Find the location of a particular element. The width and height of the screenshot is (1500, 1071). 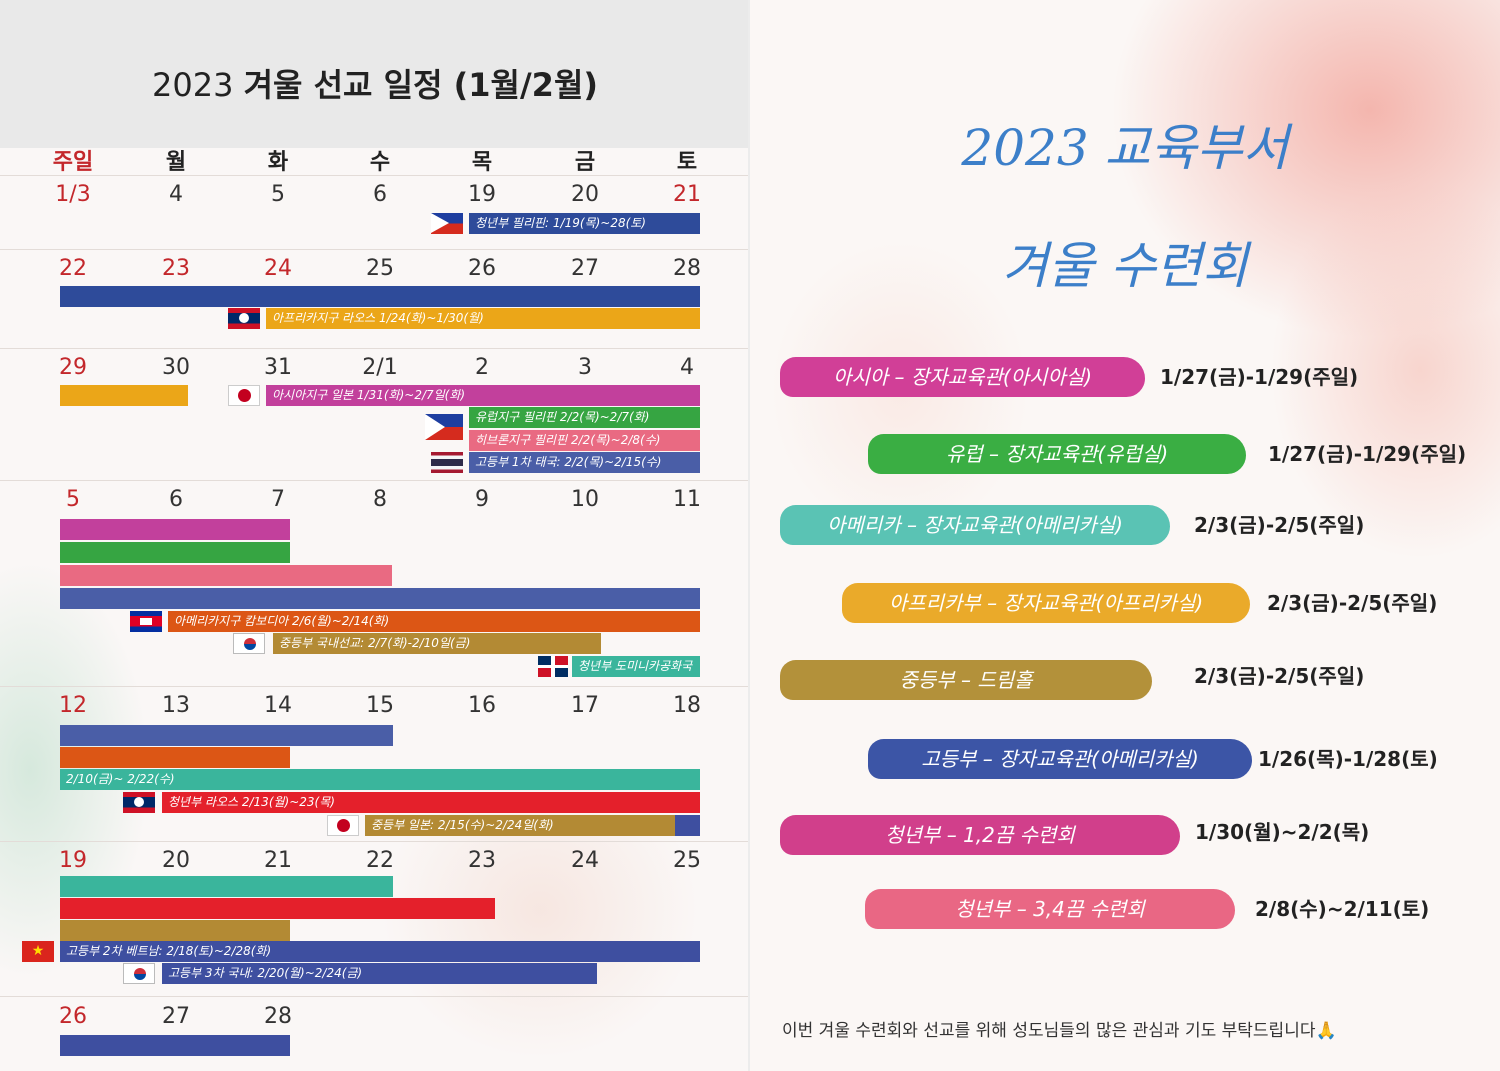

weekday-mon: 월 is located at coordinates (176, 162).